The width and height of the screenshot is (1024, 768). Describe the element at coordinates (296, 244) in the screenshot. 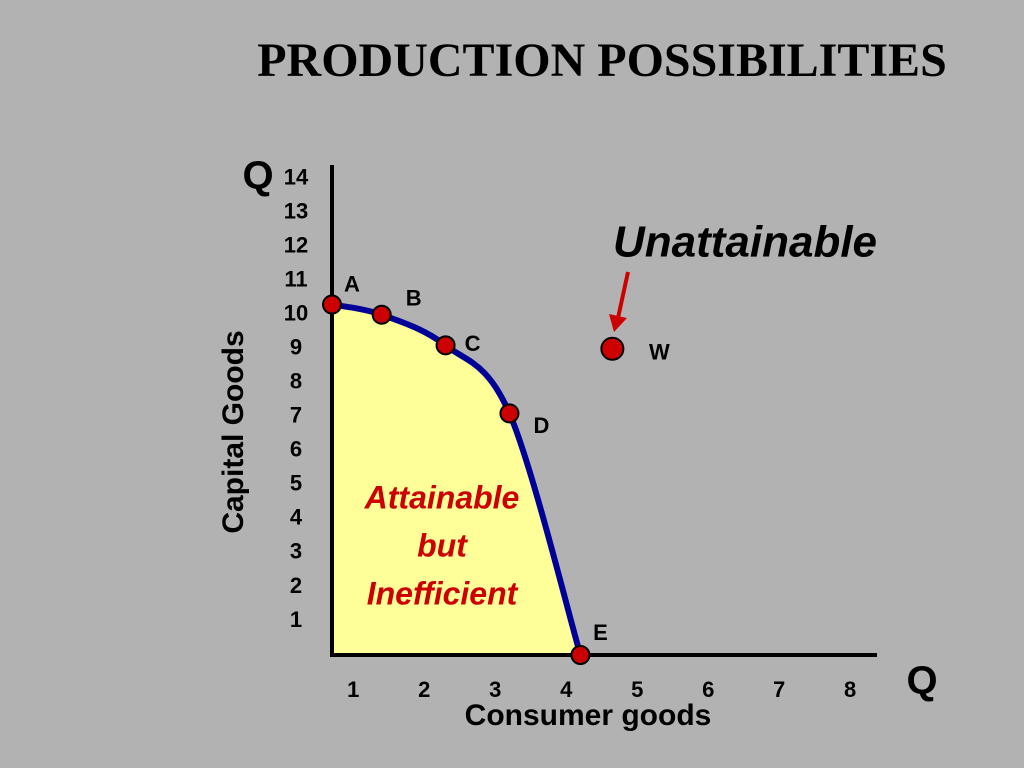

I see `y-tick-label: 12` at that location.